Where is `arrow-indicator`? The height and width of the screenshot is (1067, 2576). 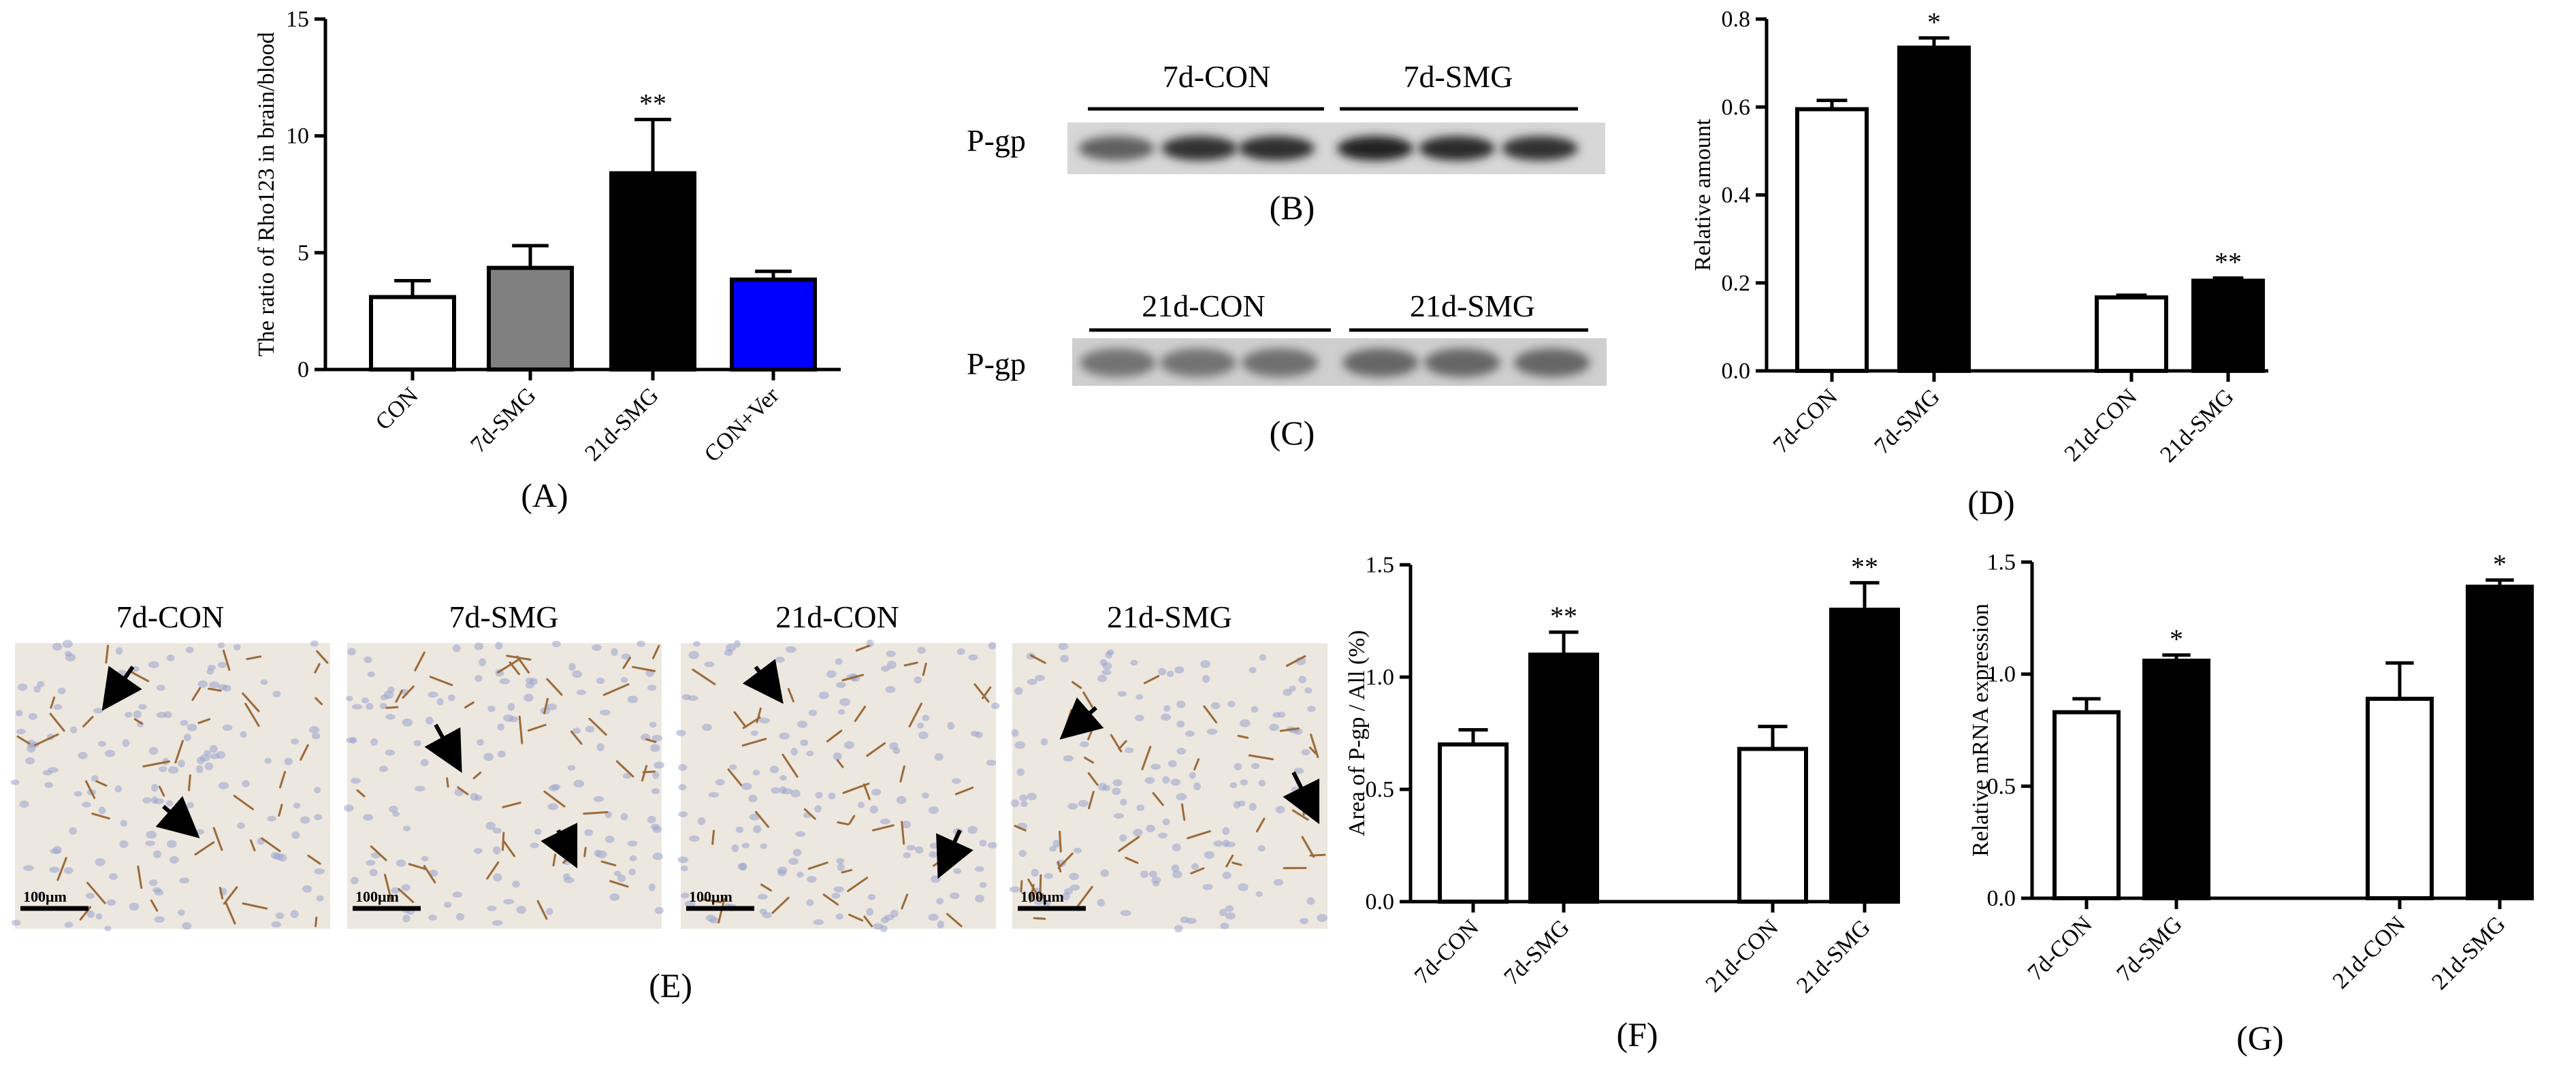
arrow-indicator is located at coordinates (178, 816).